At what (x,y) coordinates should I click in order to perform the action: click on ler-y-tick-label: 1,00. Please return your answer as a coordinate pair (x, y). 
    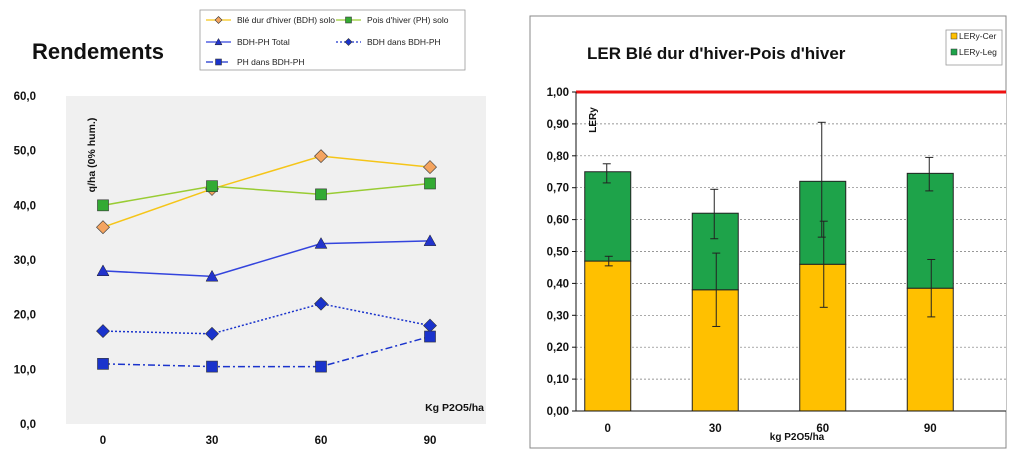
    Looking at the image, I should click on (558, 93).